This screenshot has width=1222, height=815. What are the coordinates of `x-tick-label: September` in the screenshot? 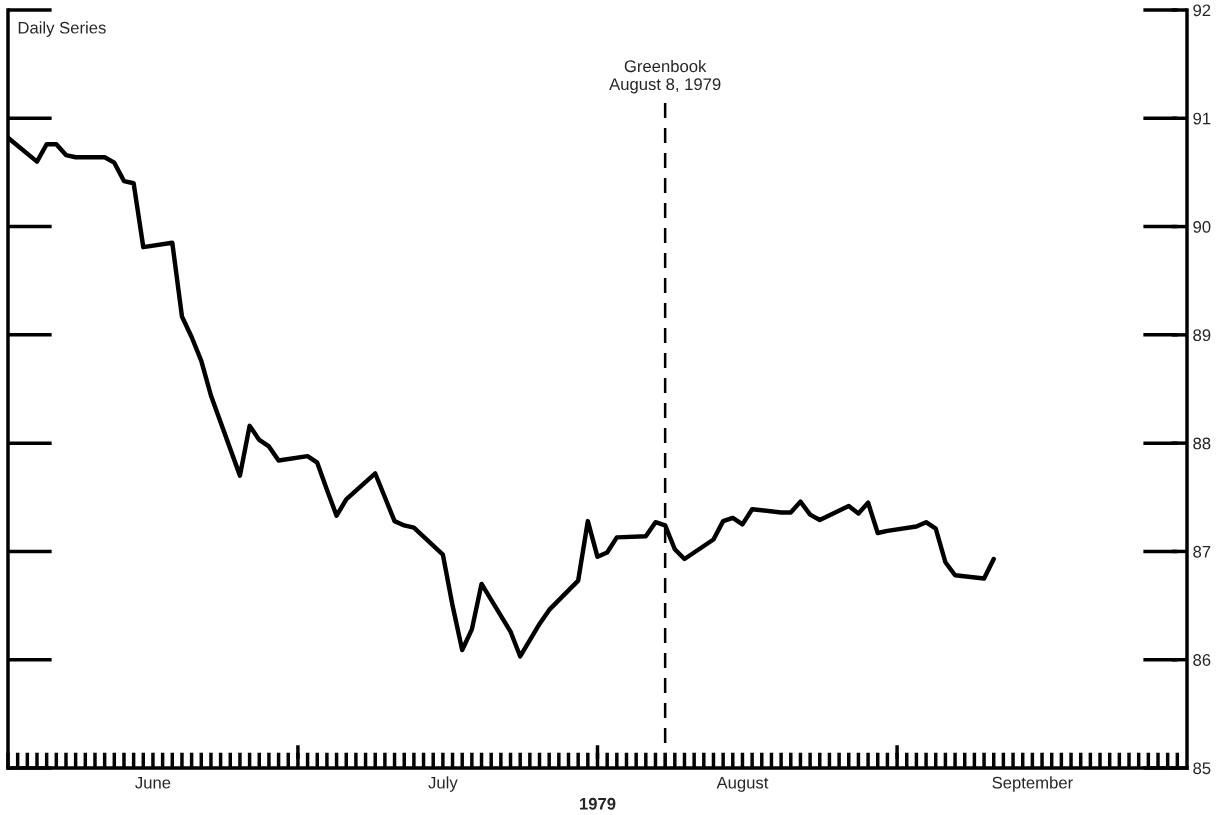 It's located at (1032, 784).